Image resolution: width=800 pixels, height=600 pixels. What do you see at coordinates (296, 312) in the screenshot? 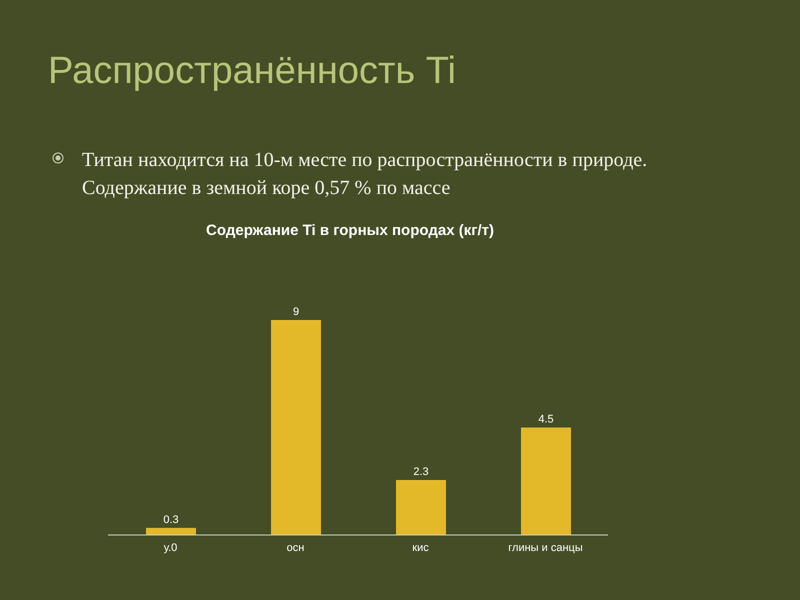
I see `data-label: 9` at bounding box center [296, 312].